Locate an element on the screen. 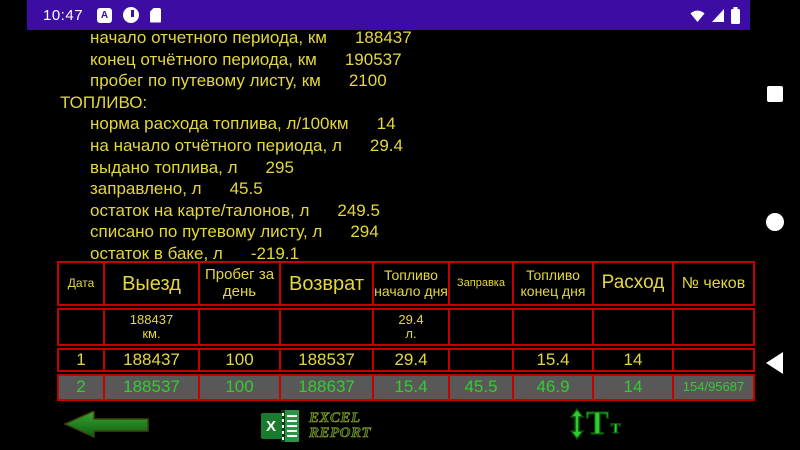 The height and width of the screenshot is (450, 800). table-cell: 46.9 is located at coordinates (554, 387).